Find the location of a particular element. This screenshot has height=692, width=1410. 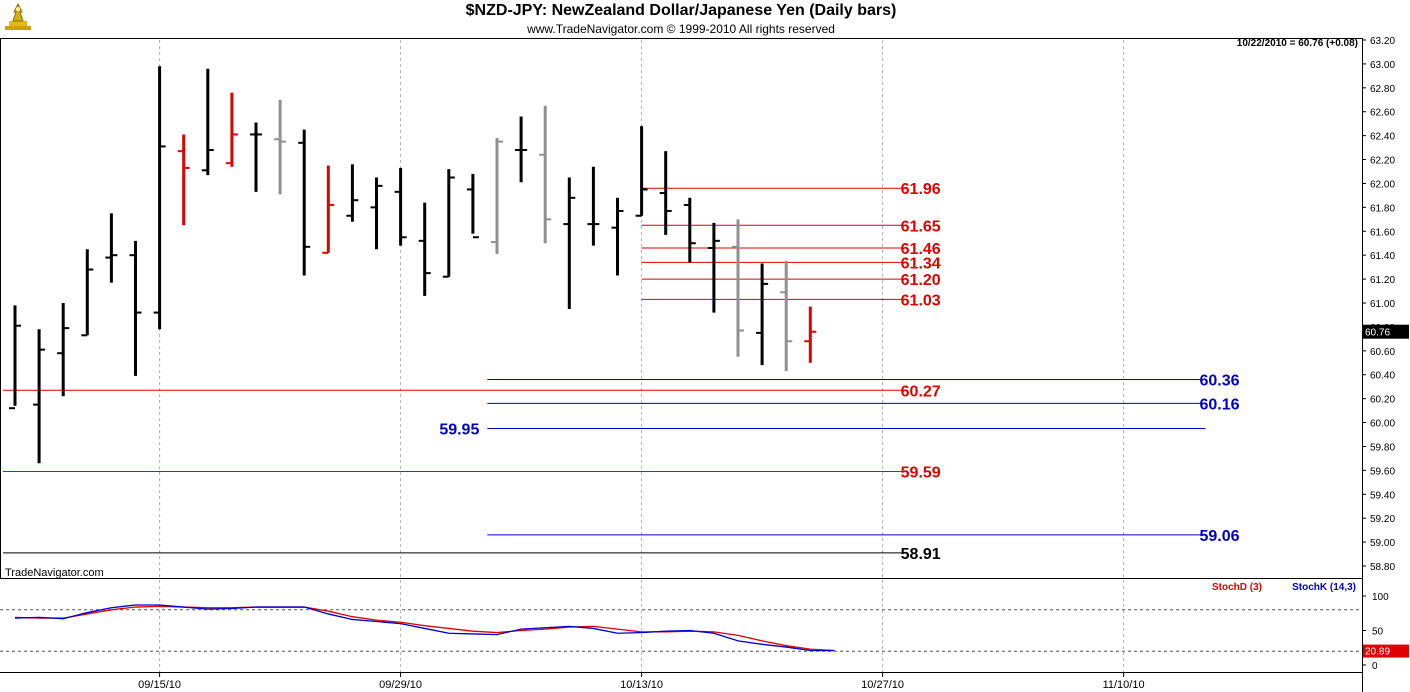

price-tick-label: 62.00 is located at coordinates (1382, 184).